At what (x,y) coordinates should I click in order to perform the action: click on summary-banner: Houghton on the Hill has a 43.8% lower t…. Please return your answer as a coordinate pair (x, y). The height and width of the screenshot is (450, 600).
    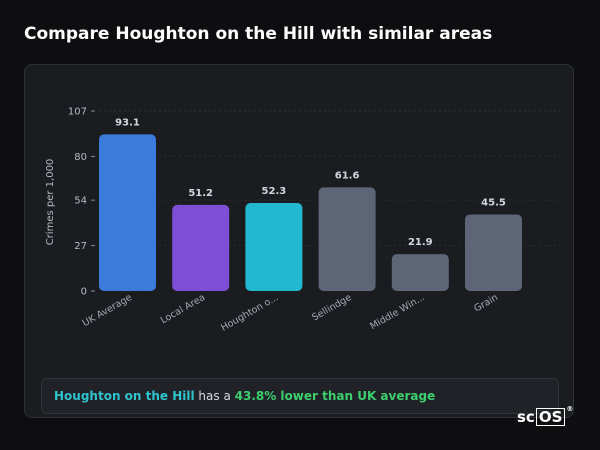
    Looking at the image, I should click on (300, 396).